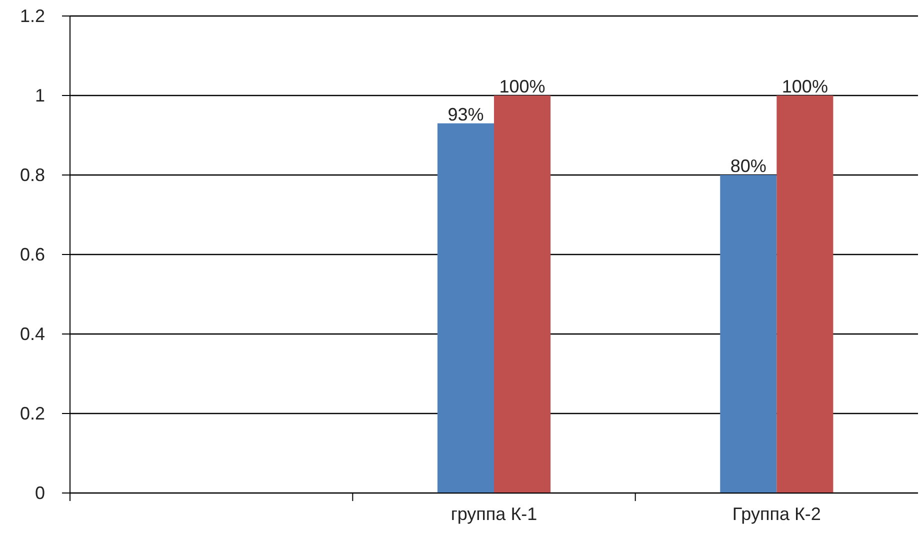 The height and width of the screenshot is (538, 920). What do you see at coordinates (32, 16) in the screenshot?
I see `y-tick-label: 1.2` at bounding box center [32, 16].